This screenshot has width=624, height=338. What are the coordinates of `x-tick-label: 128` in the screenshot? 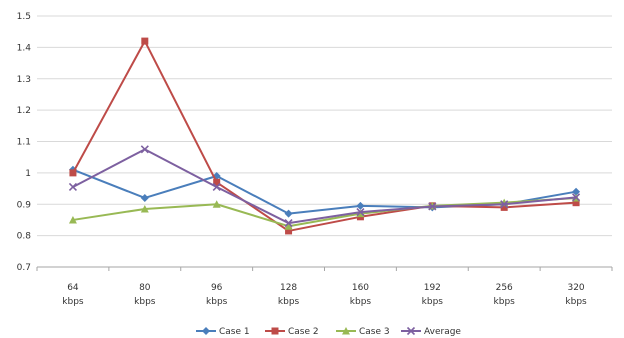 It's located at (288, 288).